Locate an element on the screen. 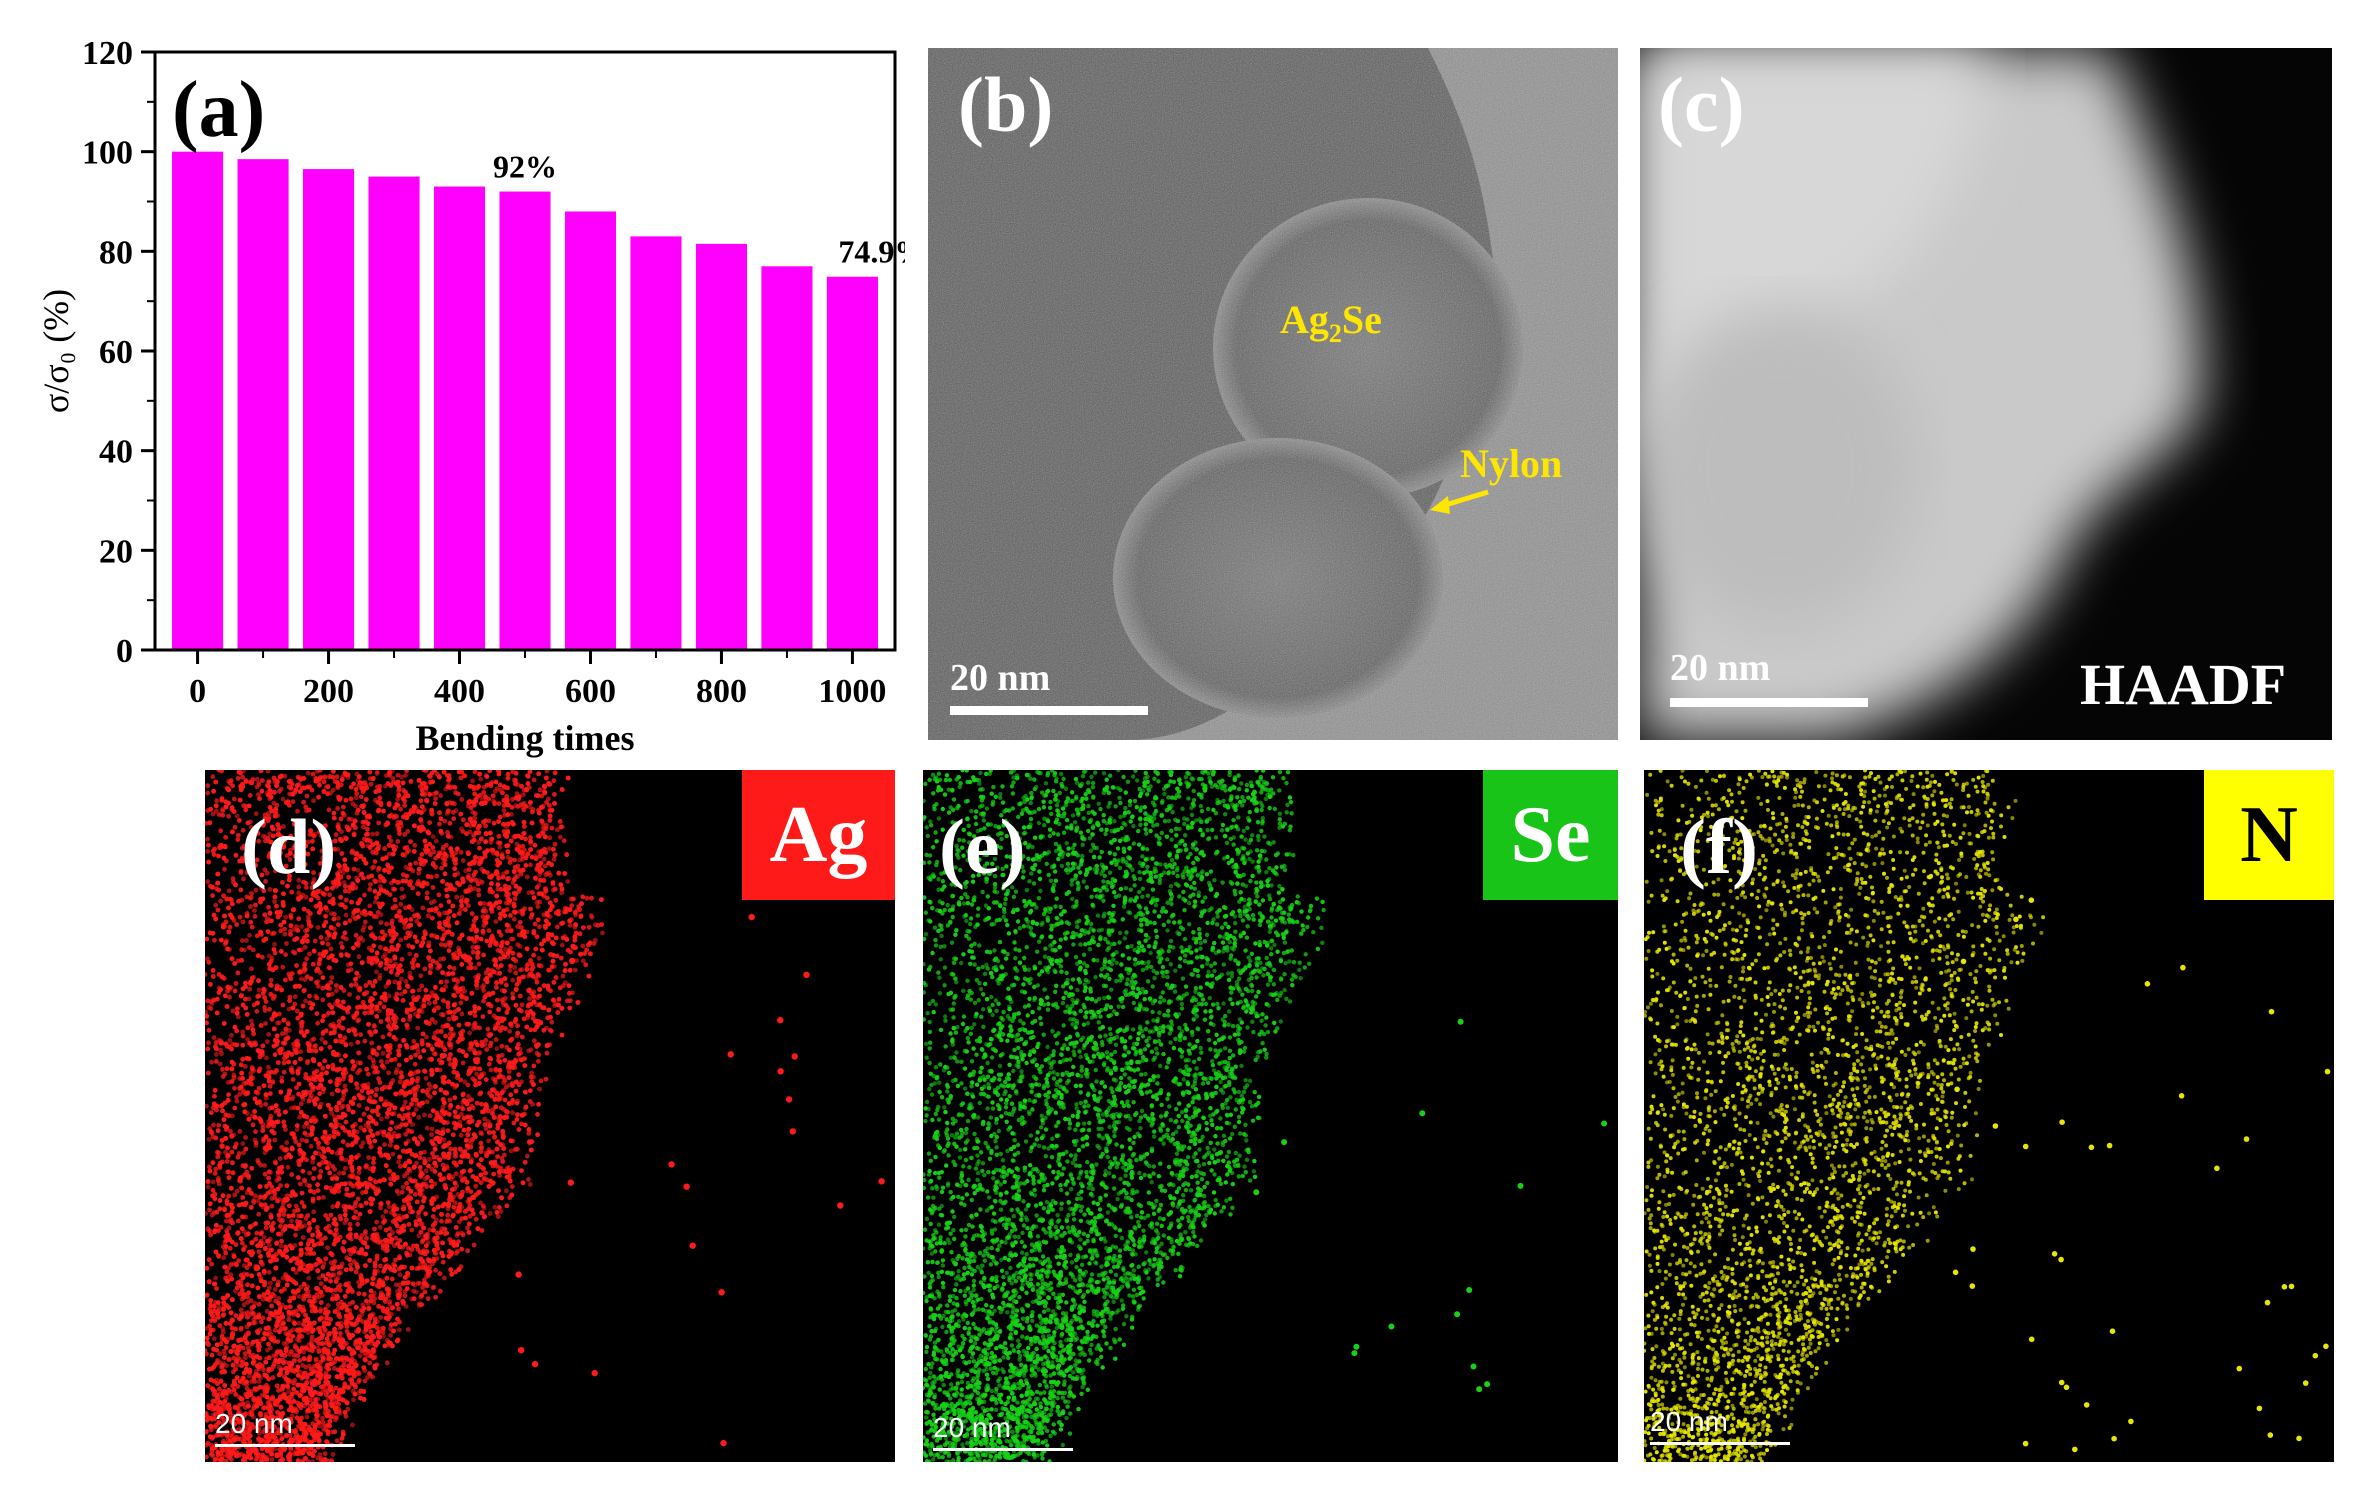 The width and height of the screenshot is (2366, 1502). panel-label-a: (a) is located at coordinates (219, 110).